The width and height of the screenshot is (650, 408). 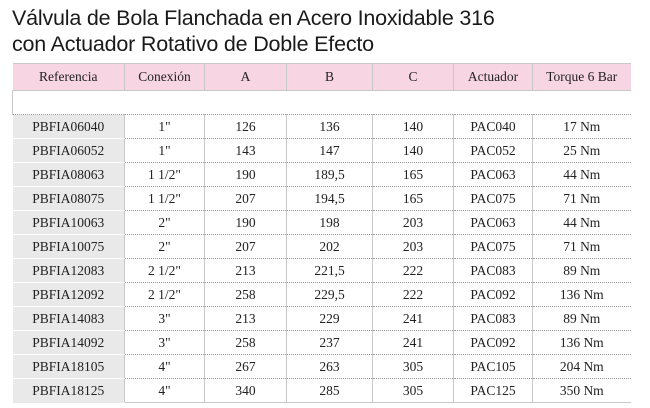 What do you see at coordinates (581, 126) in the screenshot?
I see `cell-torque: 17 Nm` at bounding box center [581, 126].